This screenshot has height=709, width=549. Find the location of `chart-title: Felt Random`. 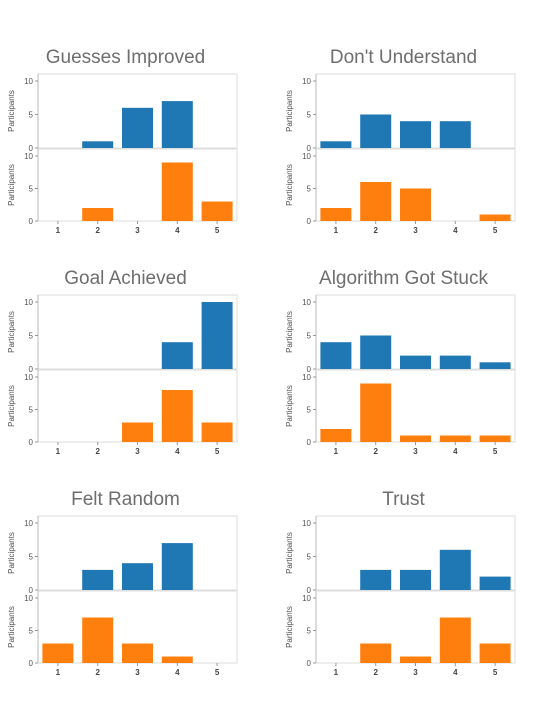

chart-title: Felt Random is located at coordinates (125, 499).